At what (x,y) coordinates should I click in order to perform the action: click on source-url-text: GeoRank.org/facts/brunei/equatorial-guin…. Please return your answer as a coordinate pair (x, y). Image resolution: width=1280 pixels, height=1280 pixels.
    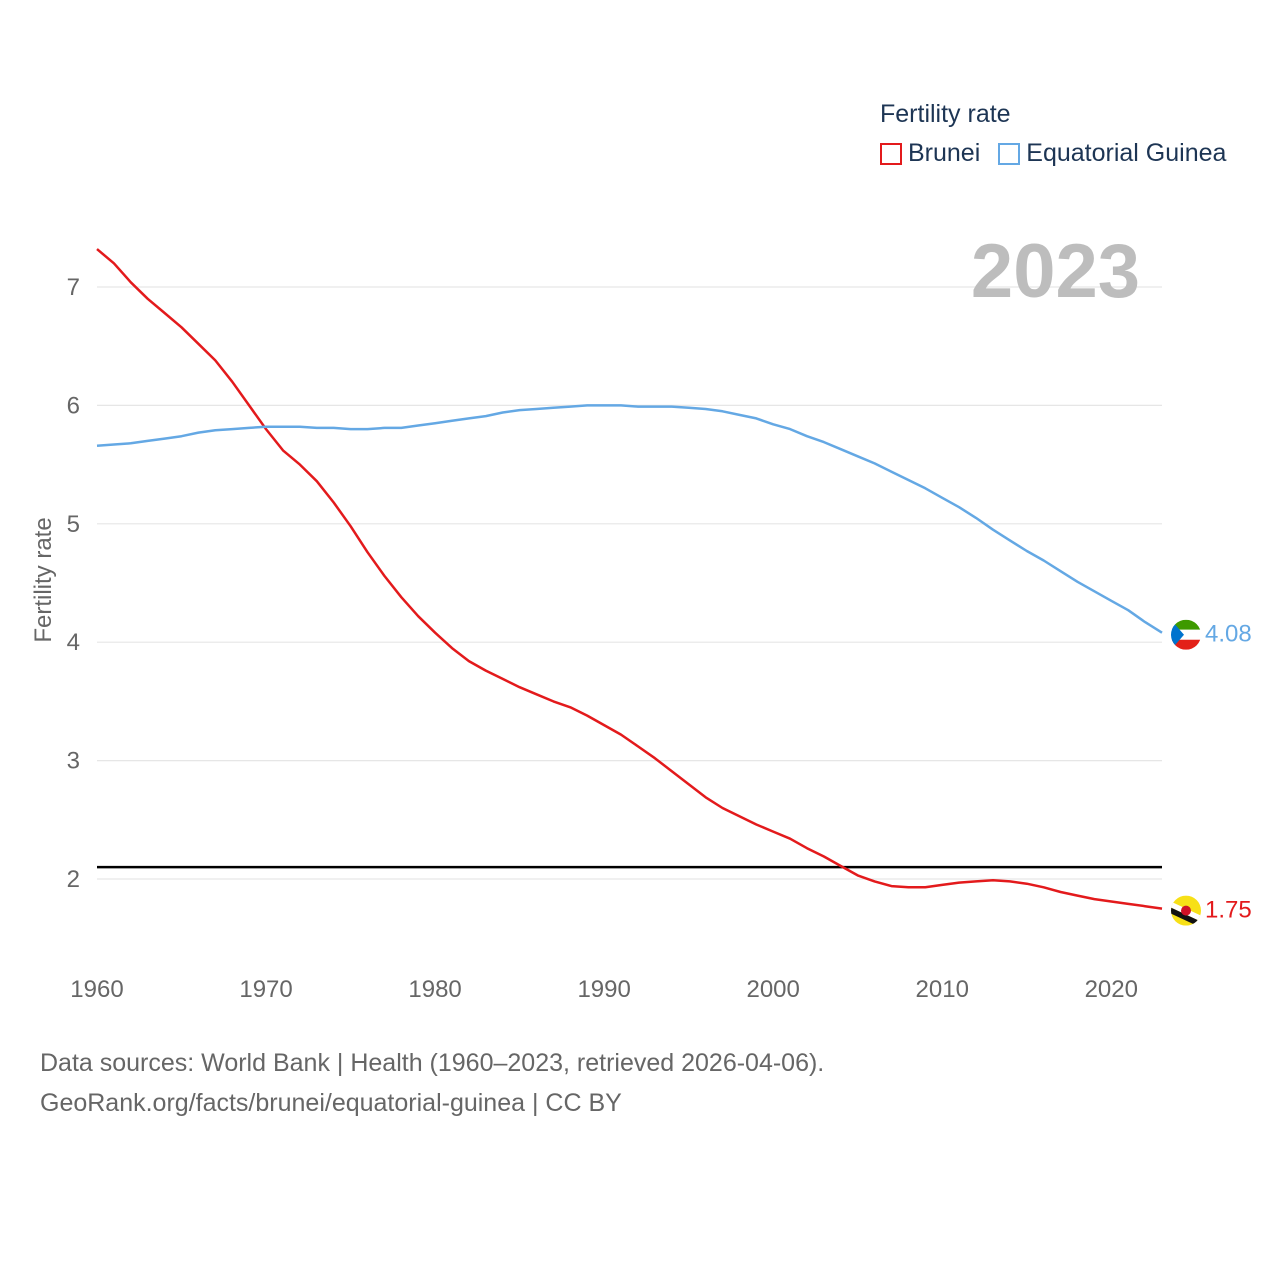
    Looking at the image, I should click on (331, 1103).